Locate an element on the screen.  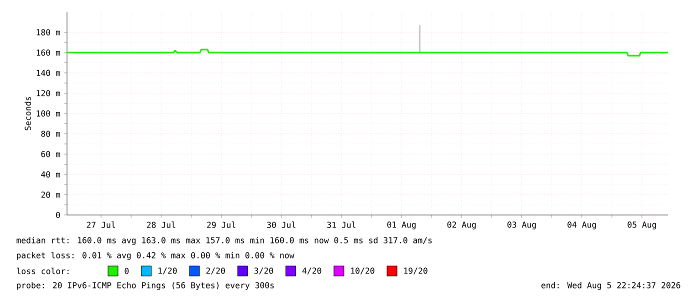
x-tick-label: 28 Jul is located at coordinates (161, 225).